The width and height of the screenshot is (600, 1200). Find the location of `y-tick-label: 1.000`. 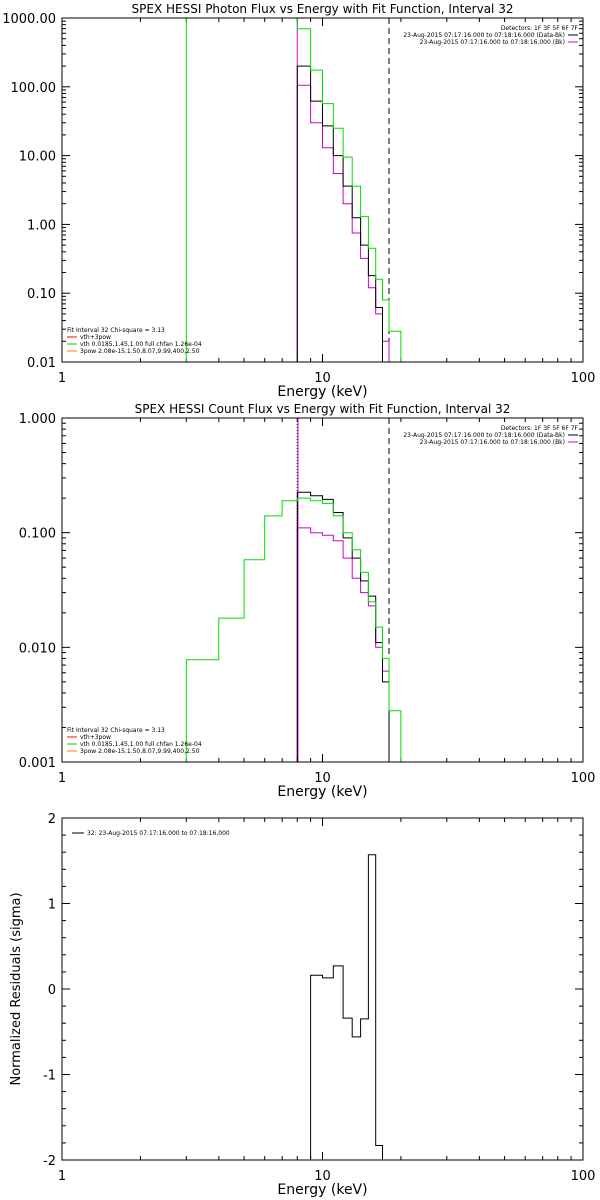

y-tick-label: 1.000 is located at coordinates (37, 419).